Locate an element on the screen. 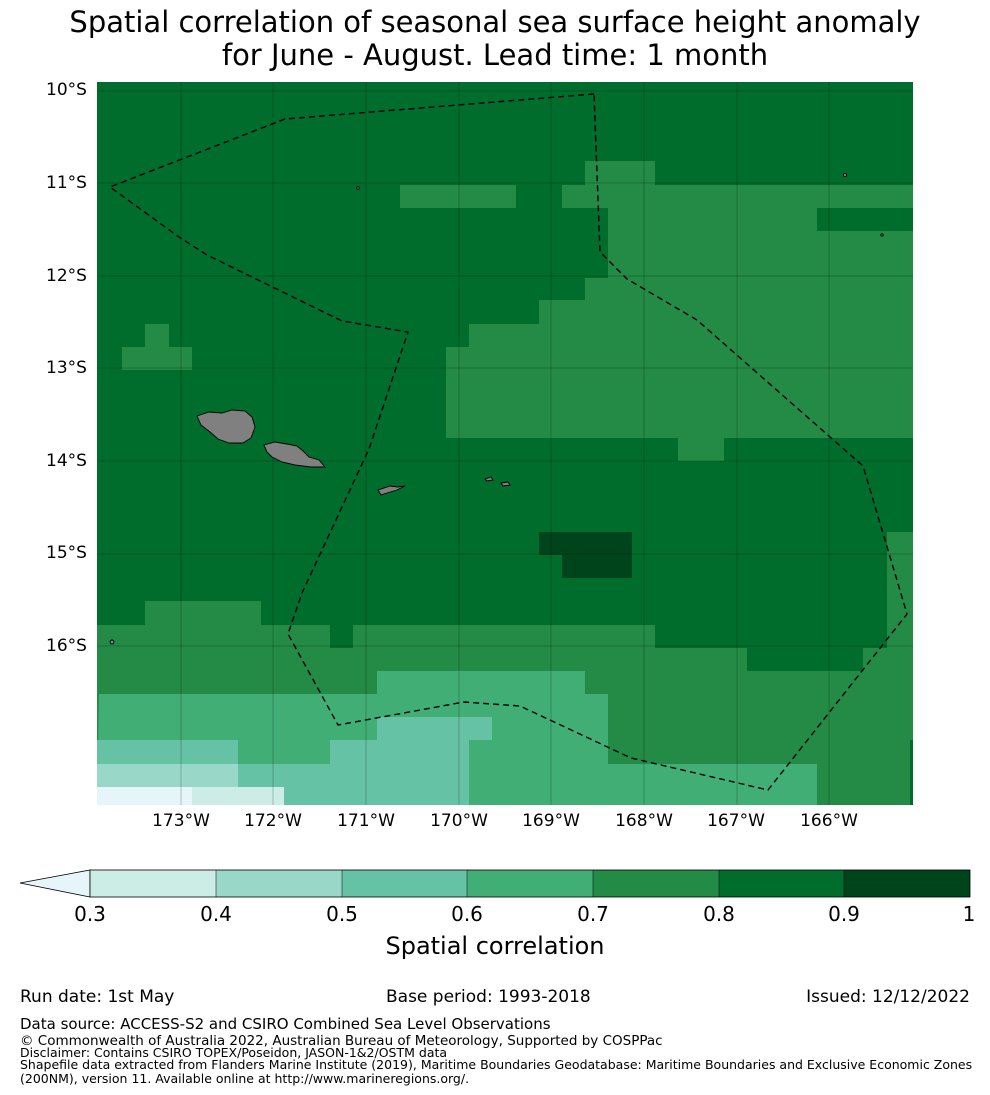 The width and height of the screenshot is (990, 1095). colorbar-tick-0-5: 0.5 is located at coordinates (342, 914).